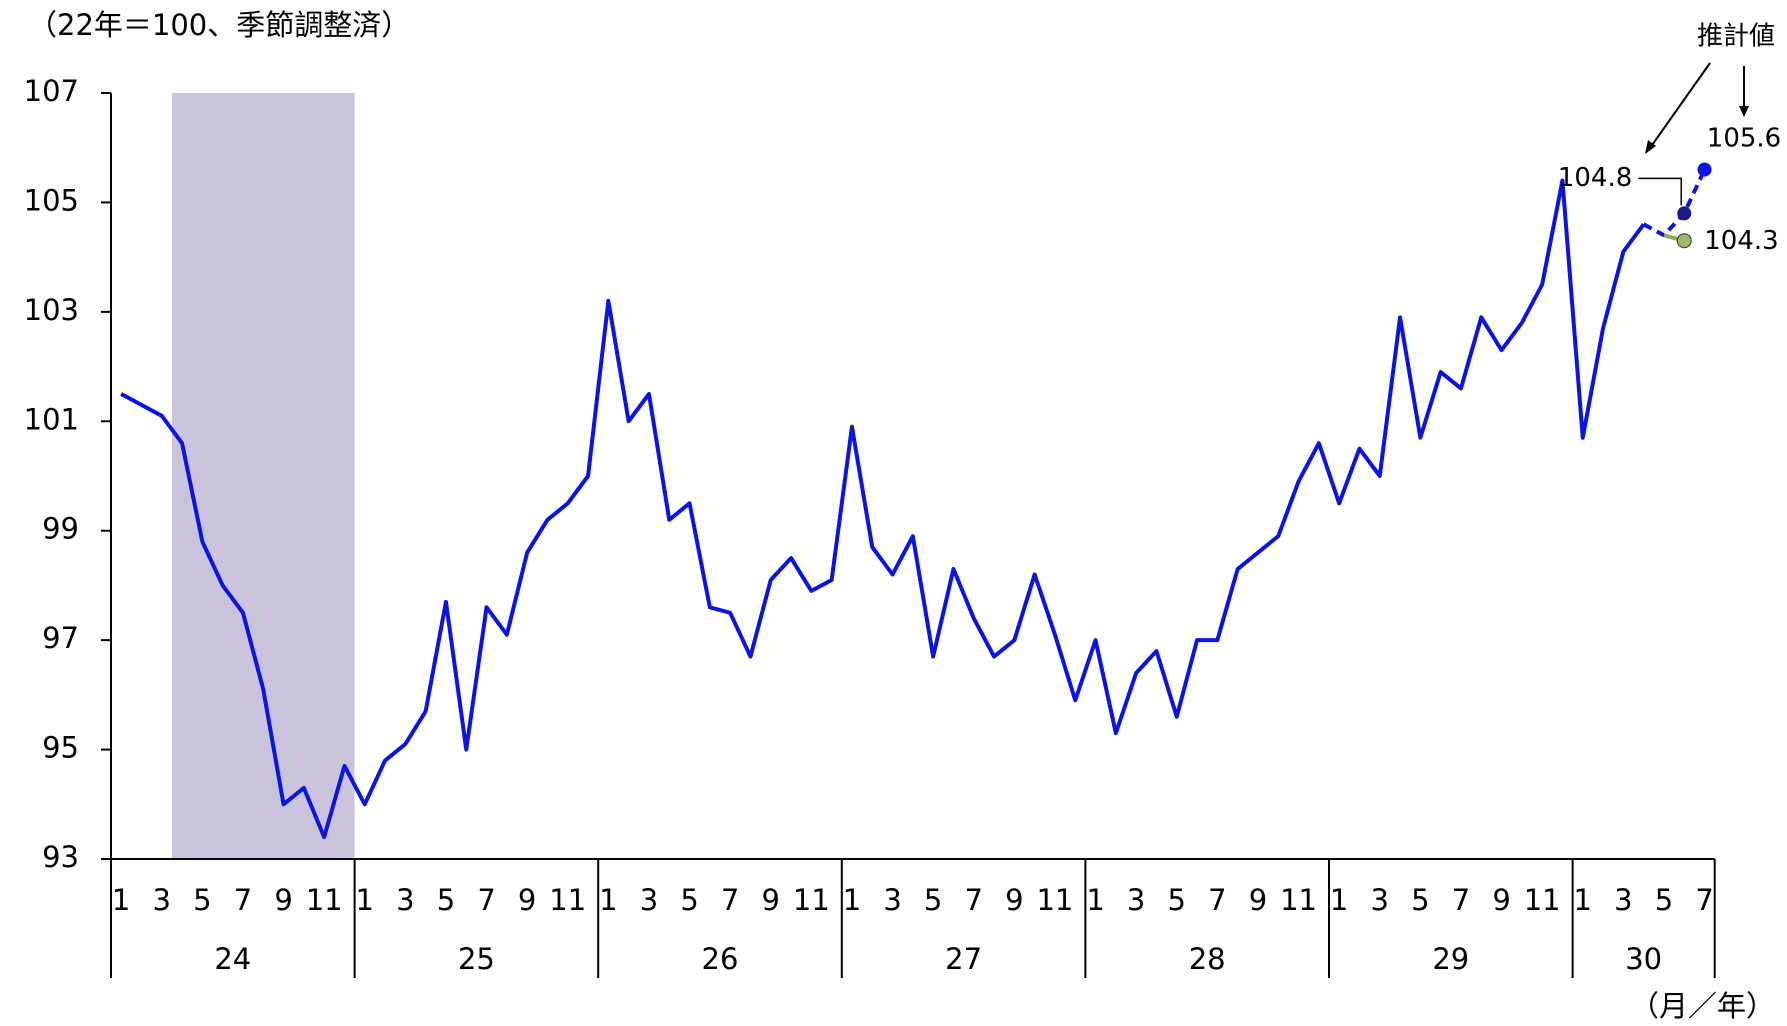 The width and height of the screenshot is (1787, 1026). Describe the element at coordinates (1741, 241) in the screenshot. I see `value-label: 104.3` at that location.